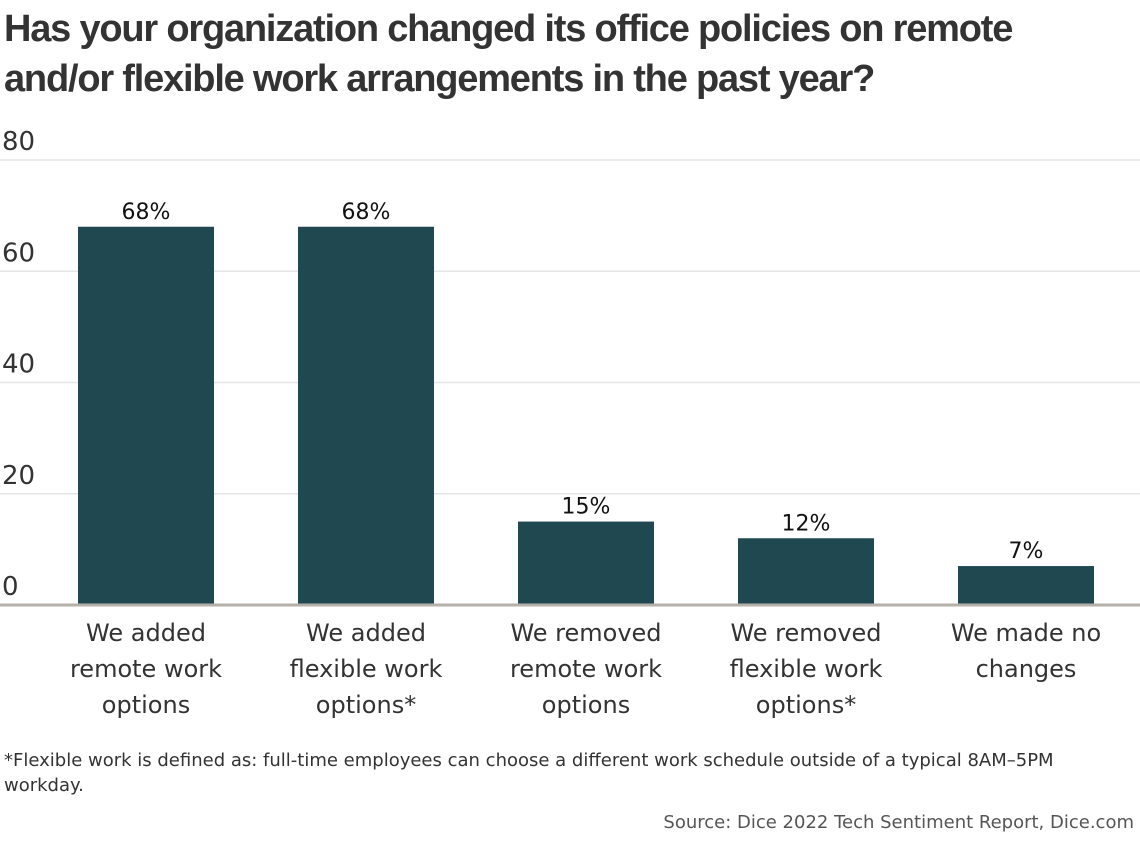  Describe the element at coordinates (10, 587) in the screenshot. I see `y-tick-label: 0` at that location.